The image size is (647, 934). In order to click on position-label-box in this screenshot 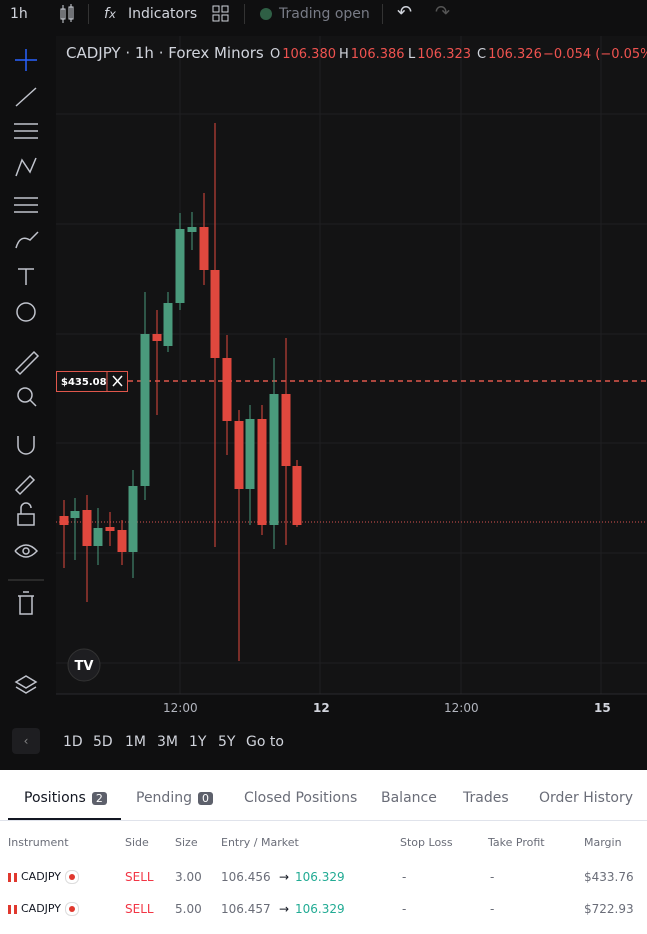, I will do `click(92, 381)`.